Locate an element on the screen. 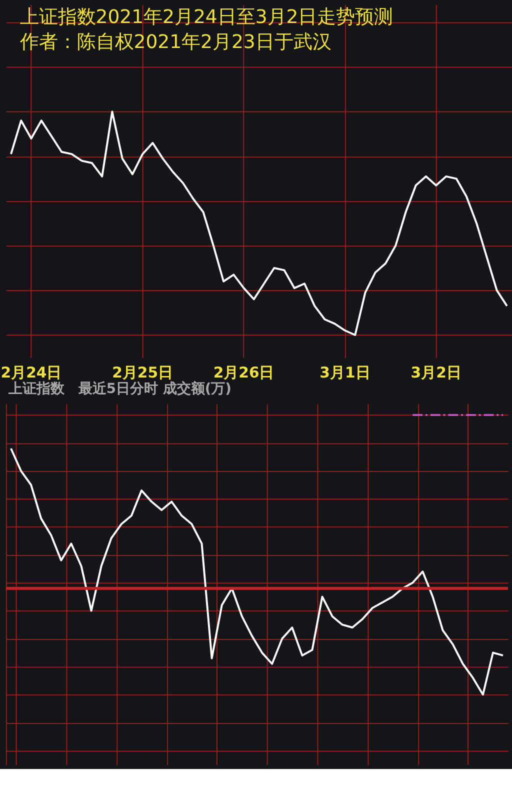 The image size is (512, 789). x-tick-label: 2月26日 is located at coordinates (243, 373).